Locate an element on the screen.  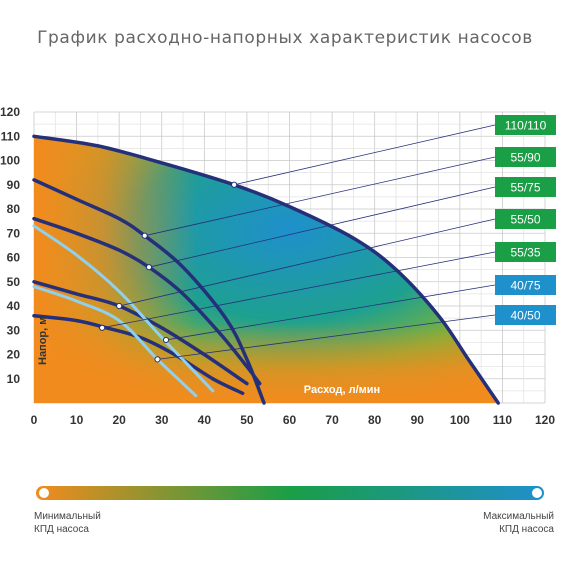
x-tick-label: 60 is located at coordinates (290, 420).